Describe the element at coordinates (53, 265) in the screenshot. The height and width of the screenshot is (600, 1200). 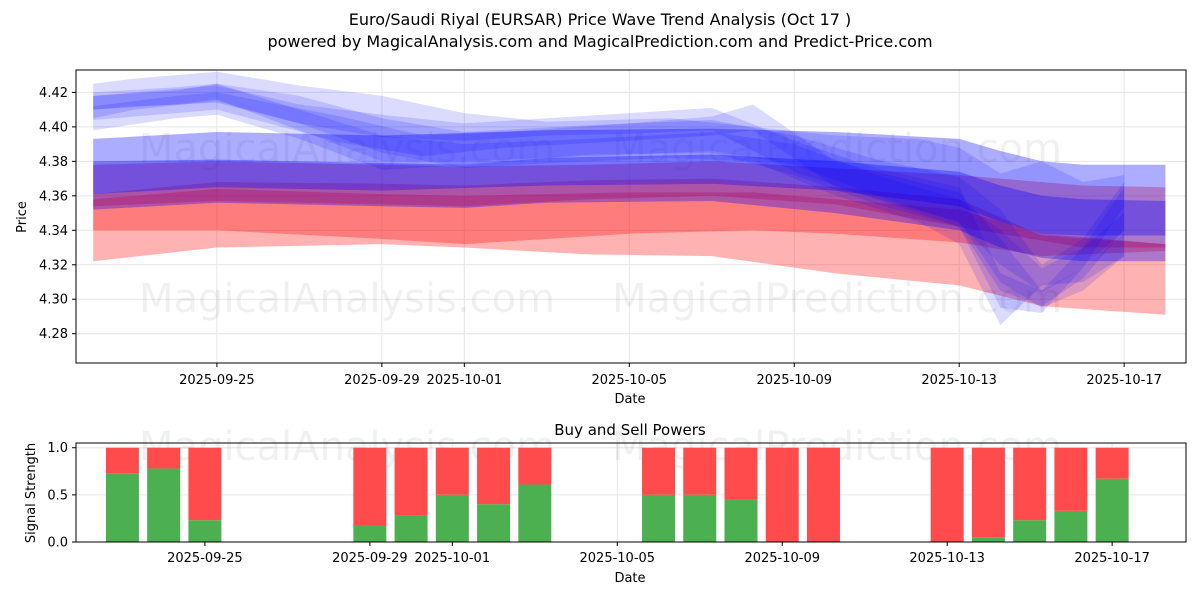
I see `price-y-tick-label: 4.32` at that location.